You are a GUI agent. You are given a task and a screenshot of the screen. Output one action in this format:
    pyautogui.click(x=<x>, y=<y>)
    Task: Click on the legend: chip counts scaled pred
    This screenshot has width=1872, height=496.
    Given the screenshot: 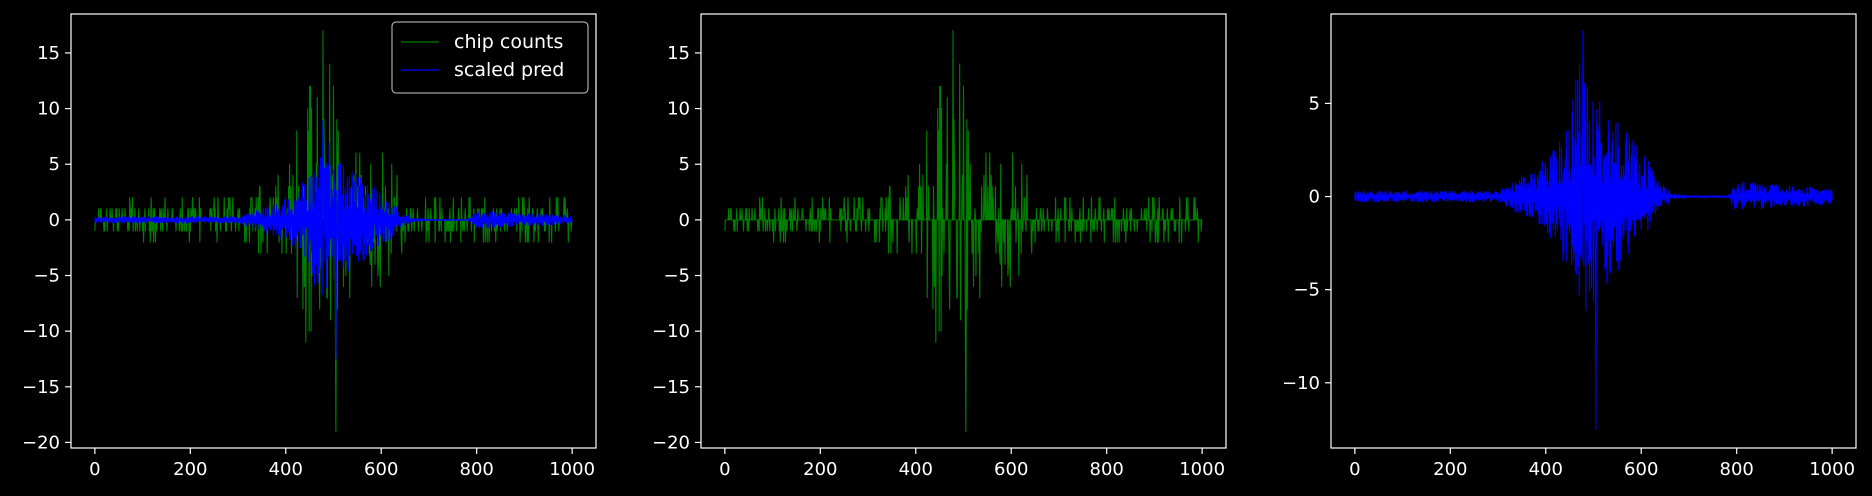 What is the action you would take?
    pyautogui.click(x=490, y=57)
    